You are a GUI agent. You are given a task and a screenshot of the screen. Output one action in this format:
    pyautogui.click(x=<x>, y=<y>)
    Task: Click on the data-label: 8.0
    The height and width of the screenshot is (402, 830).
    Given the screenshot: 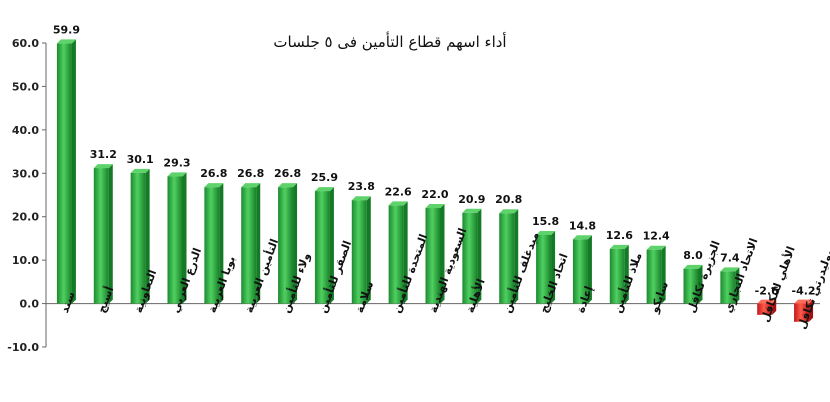 What is the action you would take?
    pyautogui.click(x=693, y=255)
    